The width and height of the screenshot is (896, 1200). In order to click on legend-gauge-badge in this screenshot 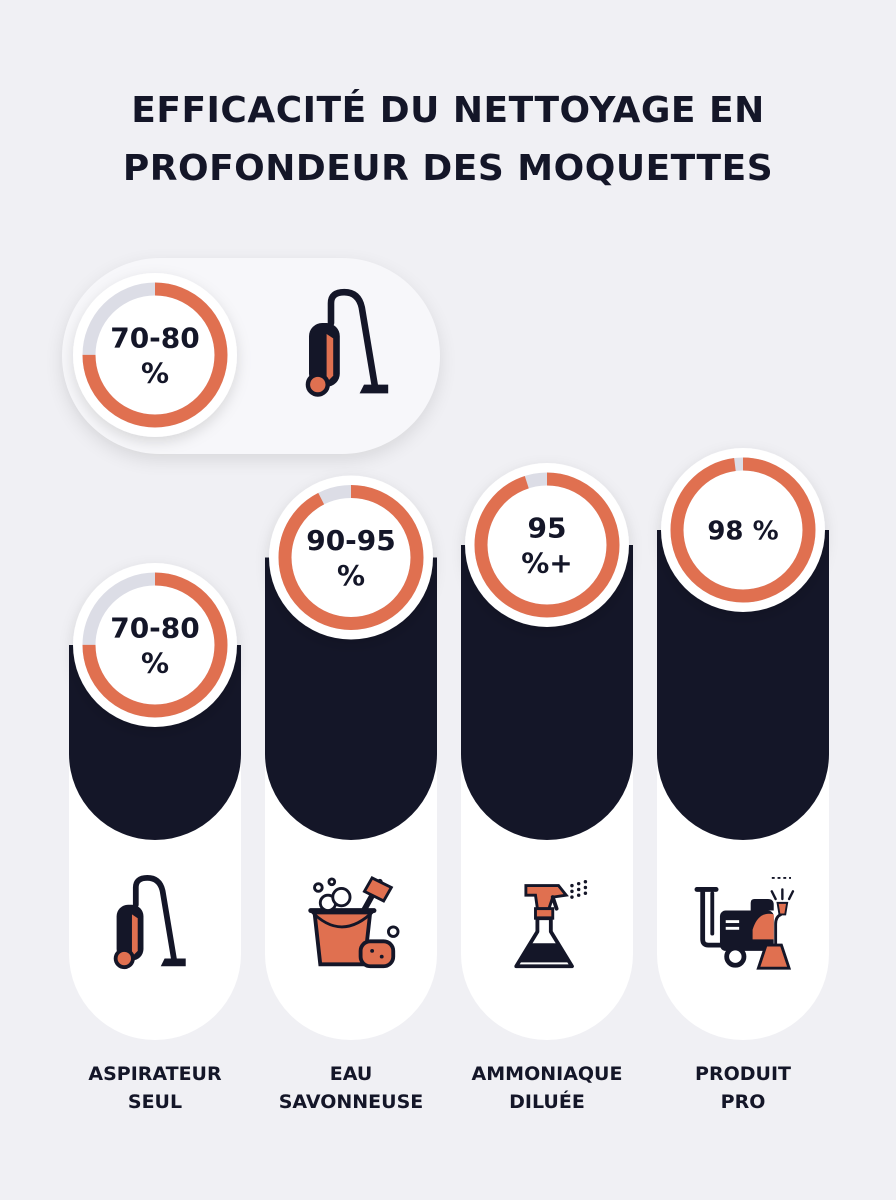, I will do `click(155, 355)`.